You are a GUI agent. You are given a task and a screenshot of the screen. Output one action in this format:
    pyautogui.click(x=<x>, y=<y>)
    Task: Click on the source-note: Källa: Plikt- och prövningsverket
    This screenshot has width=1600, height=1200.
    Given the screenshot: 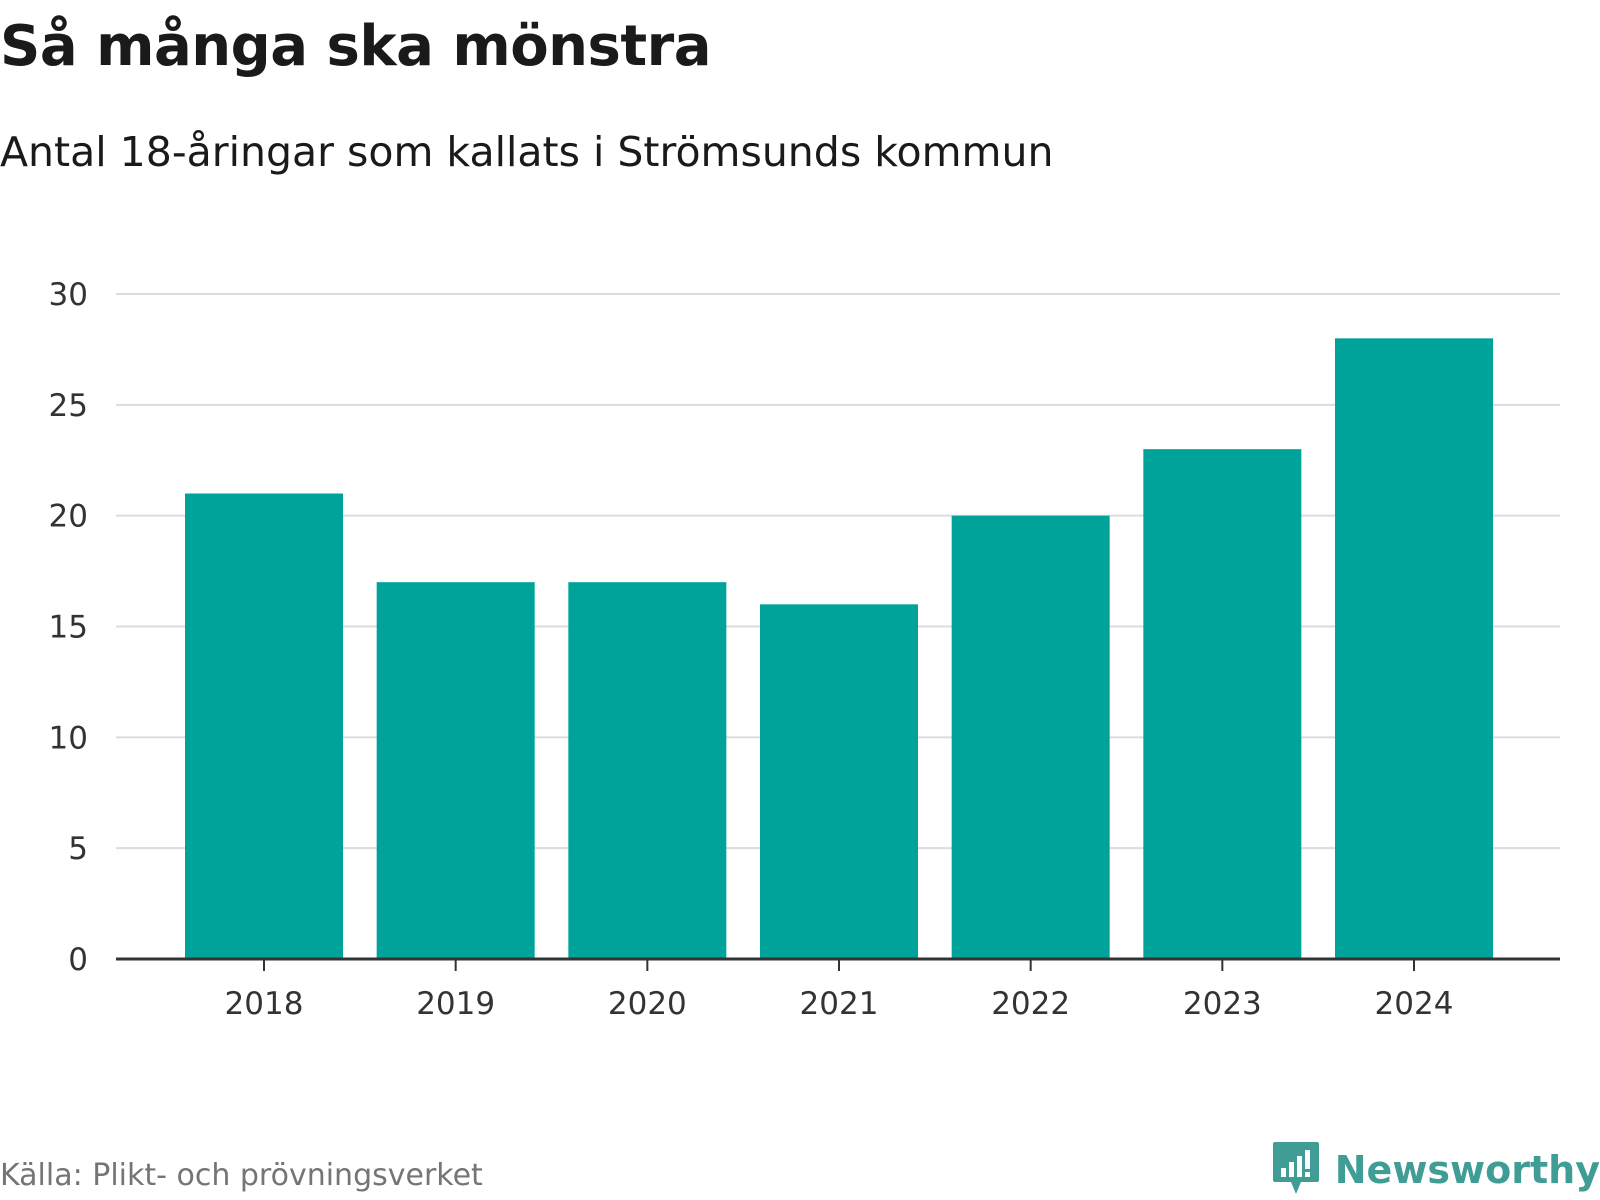 What is the action you would take?
    pyautogui.click(x=241, y=1175)
    